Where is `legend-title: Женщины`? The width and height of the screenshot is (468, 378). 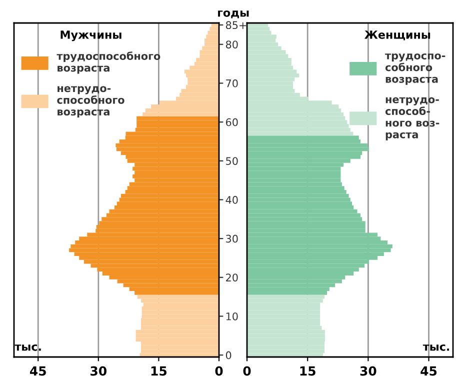 legend-title: Женщины is located at coordinates (397, 35).